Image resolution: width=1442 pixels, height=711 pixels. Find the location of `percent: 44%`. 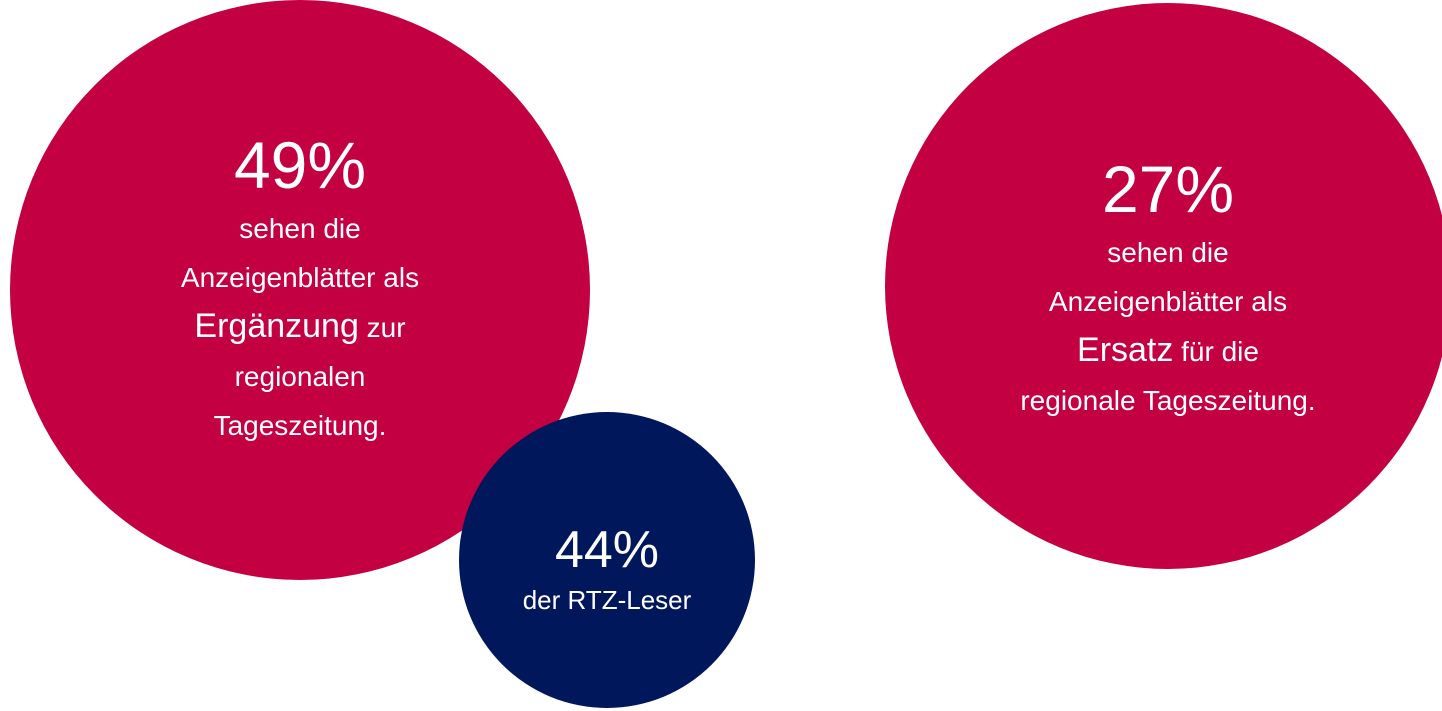

percent: 44% is located at coordinates (607, 550).